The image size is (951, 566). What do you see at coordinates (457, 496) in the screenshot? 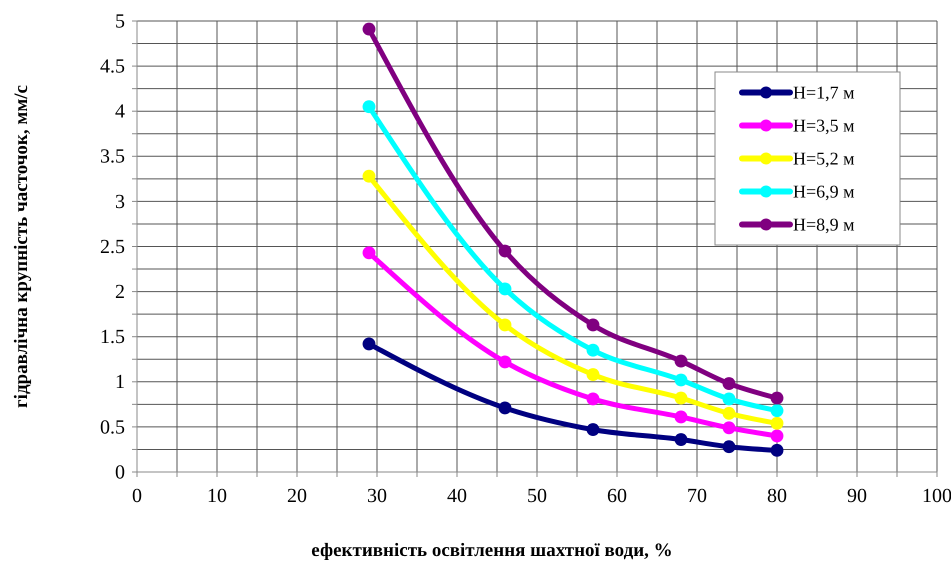
I see `x-tick-label: 40` at bounding box center [457, 496].